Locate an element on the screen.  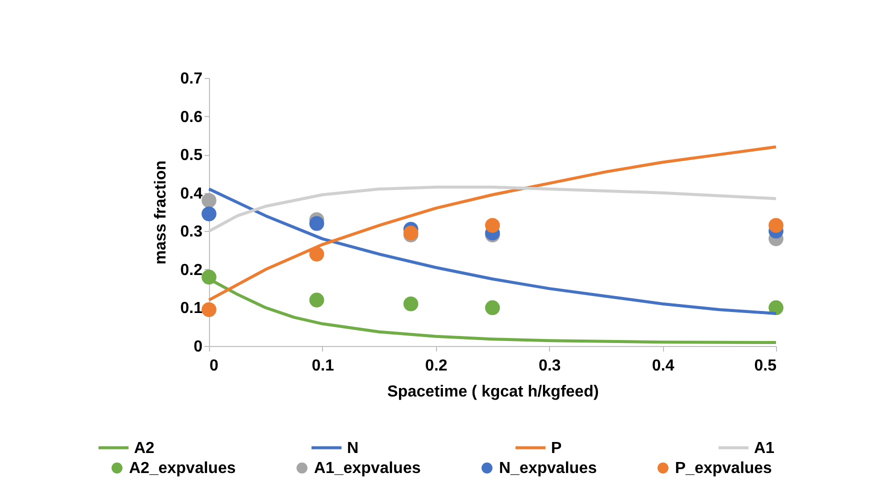
legend-label: A2_expvalues is located at coordinates (182, 468).